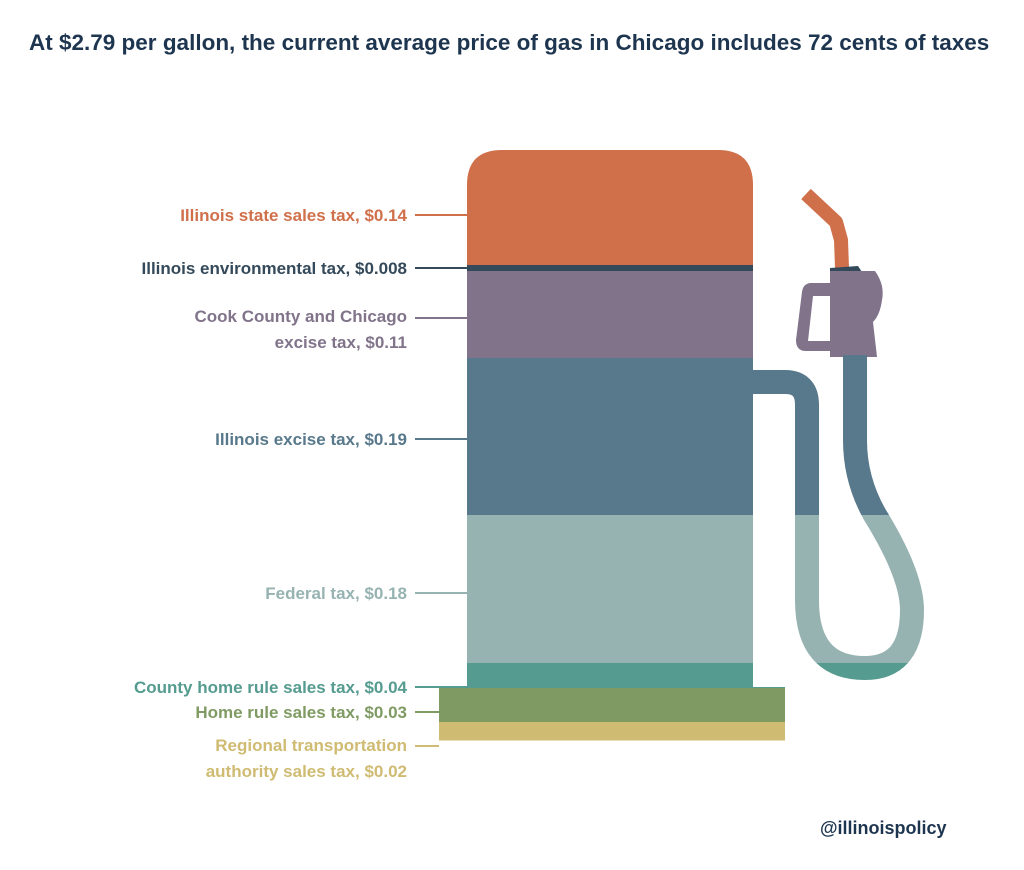 The image size is (1024, 870). I want to click on illinois-excise-tax-band, so click(610, 437).